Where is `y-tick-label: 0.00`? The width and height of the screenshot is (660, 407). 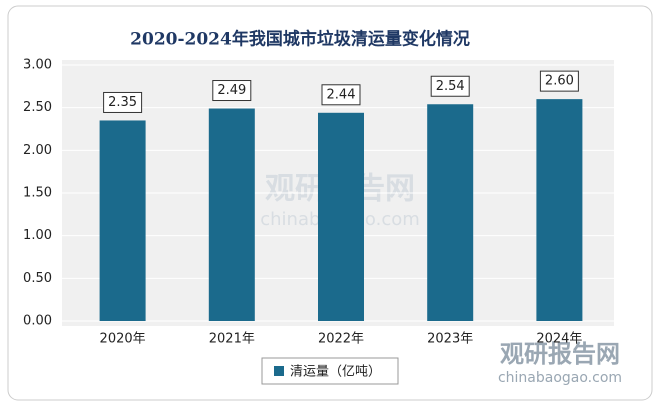
y-tick-label: 0.00 is located at coordinates (37, 321).